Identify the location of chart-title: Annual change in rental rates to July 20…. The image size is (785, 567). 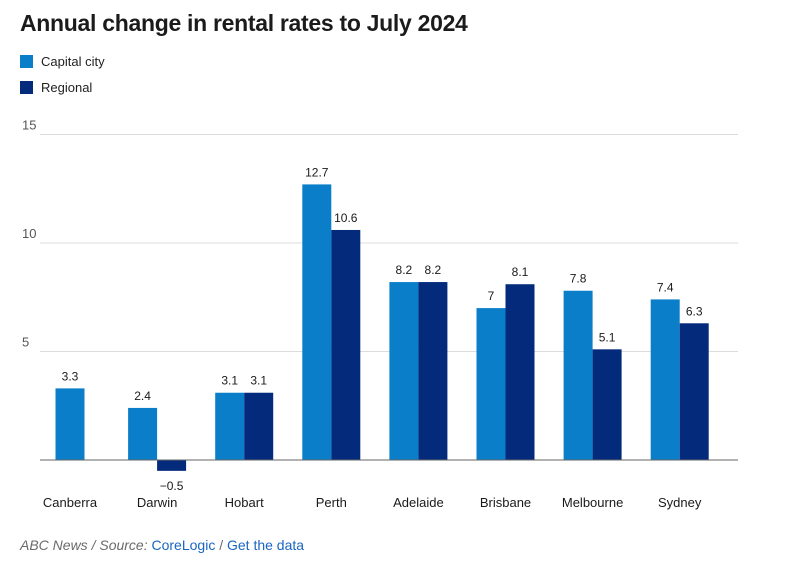
(244, 23).